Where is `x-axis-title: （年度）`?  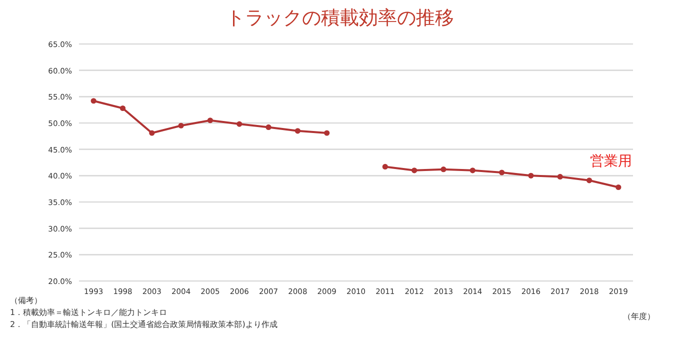 x-axis-title: （年度） is located at coordinates (639, 316).